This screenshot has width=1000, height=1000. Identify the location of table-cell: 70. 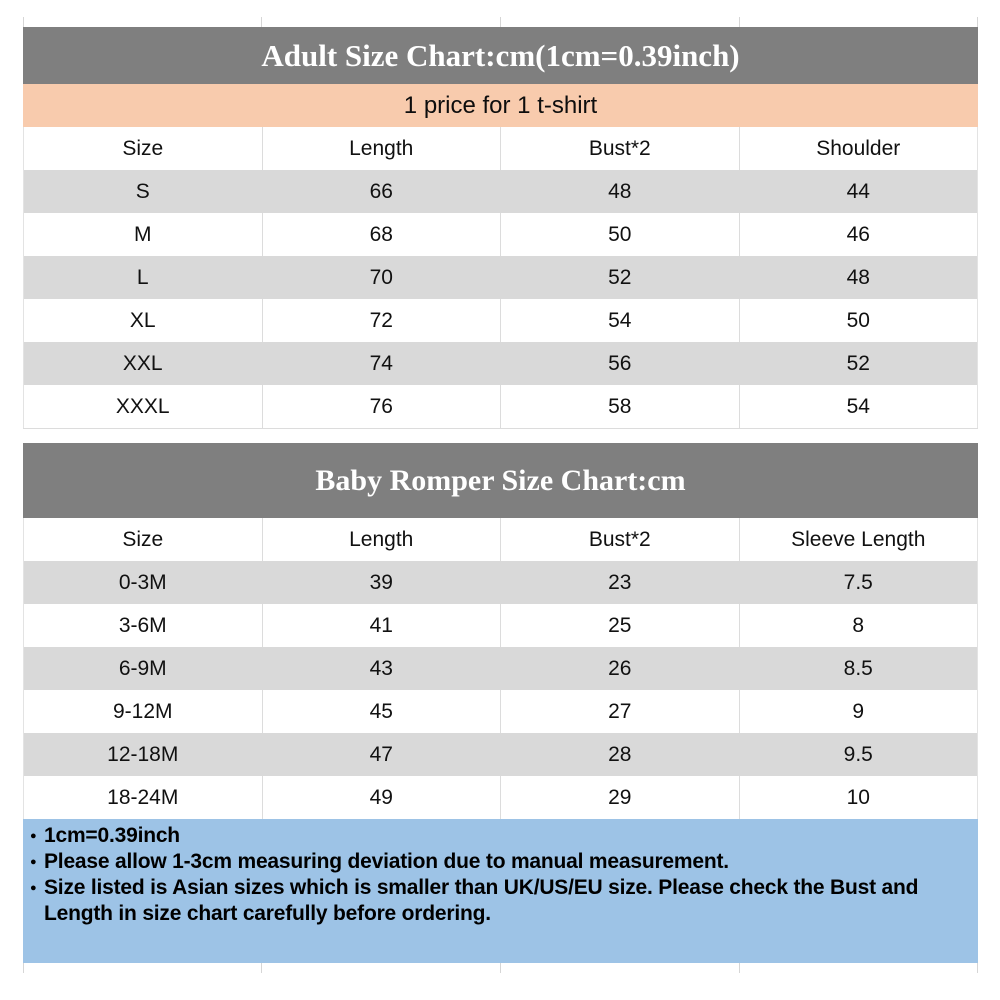
(381, 277).